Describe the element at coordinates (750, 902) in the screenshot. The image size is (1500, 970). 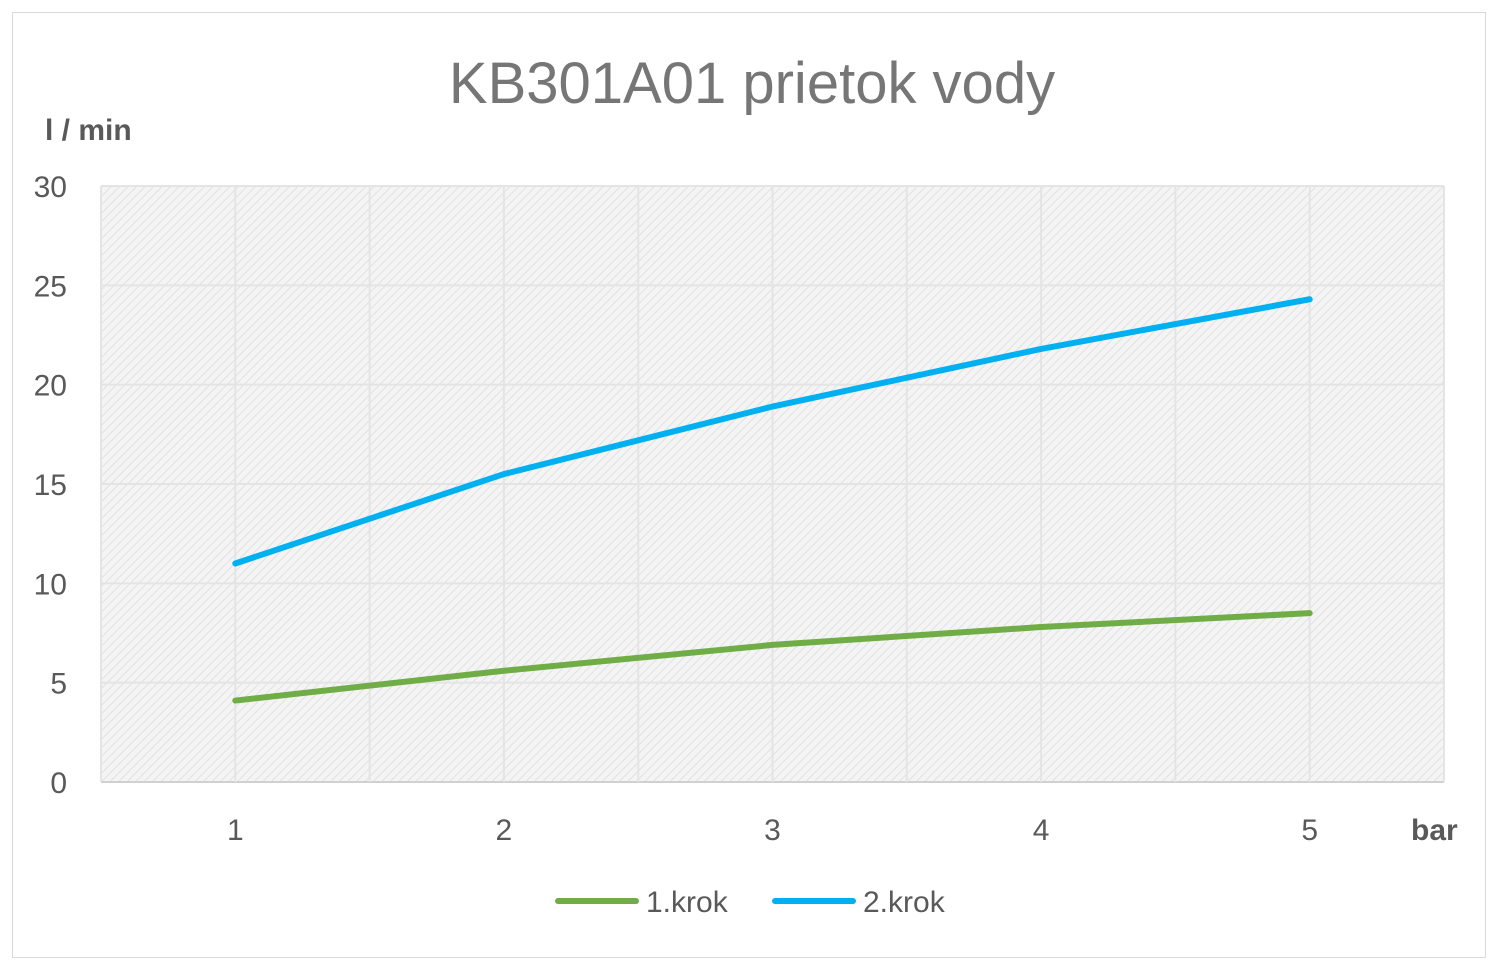
I see `legend: 1.krok 2.krok` at that location.